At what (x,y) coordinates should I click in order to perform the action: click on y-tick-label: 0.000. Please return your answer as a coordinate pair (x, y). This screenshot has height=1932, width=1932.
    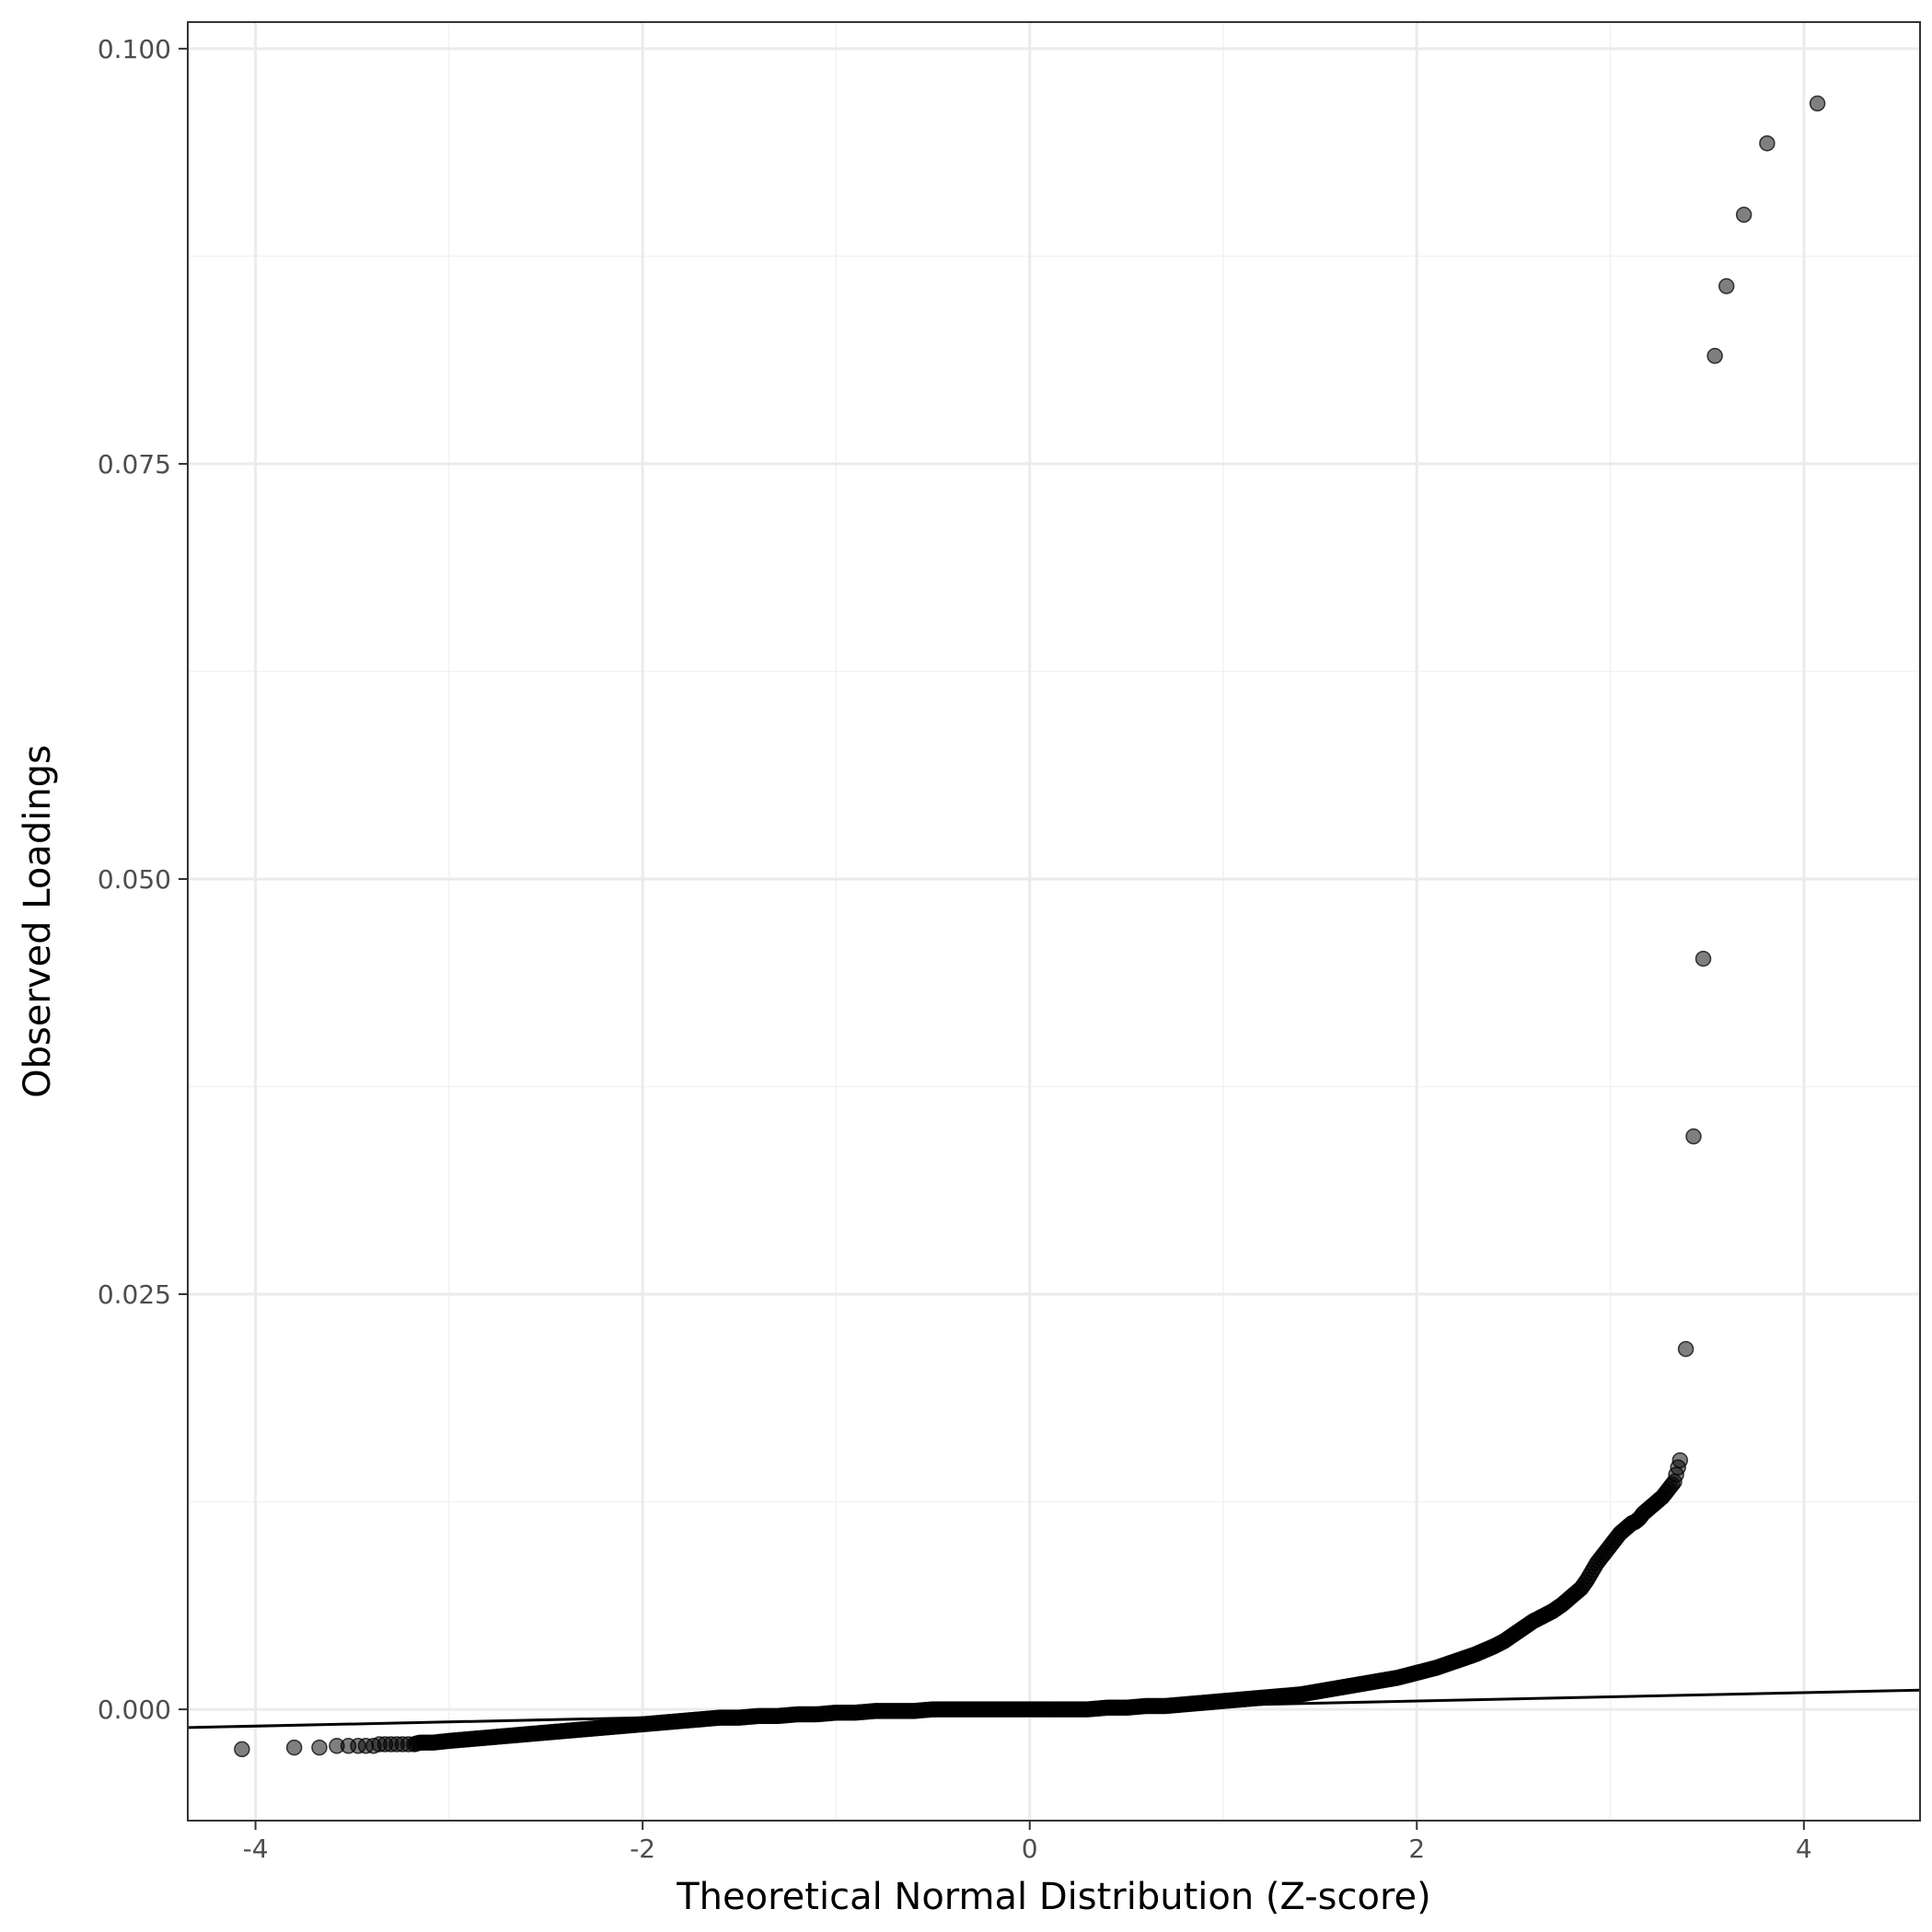
    Looking at the image, I should click on (135, 1710).